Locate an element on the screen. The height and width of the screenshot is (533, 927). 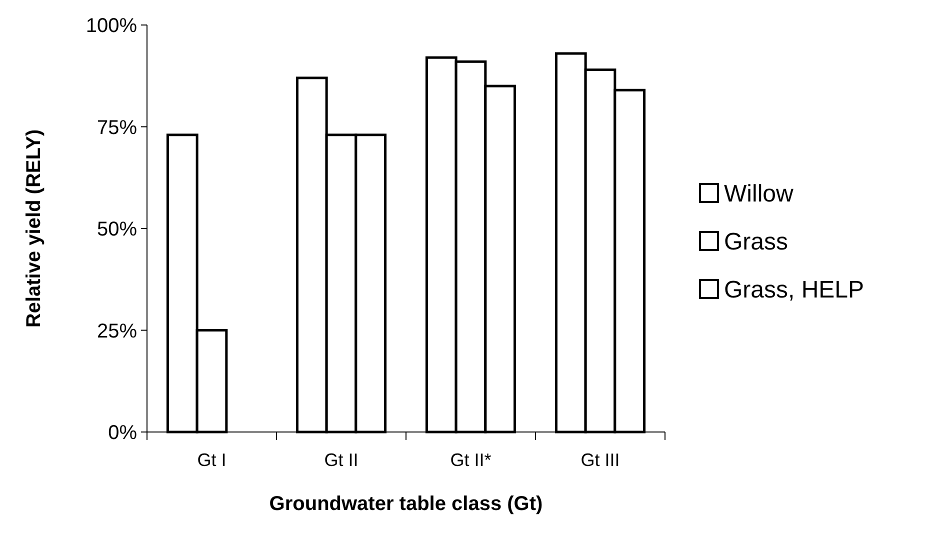
legend-label: Willow is located at coordinates (759, 194).